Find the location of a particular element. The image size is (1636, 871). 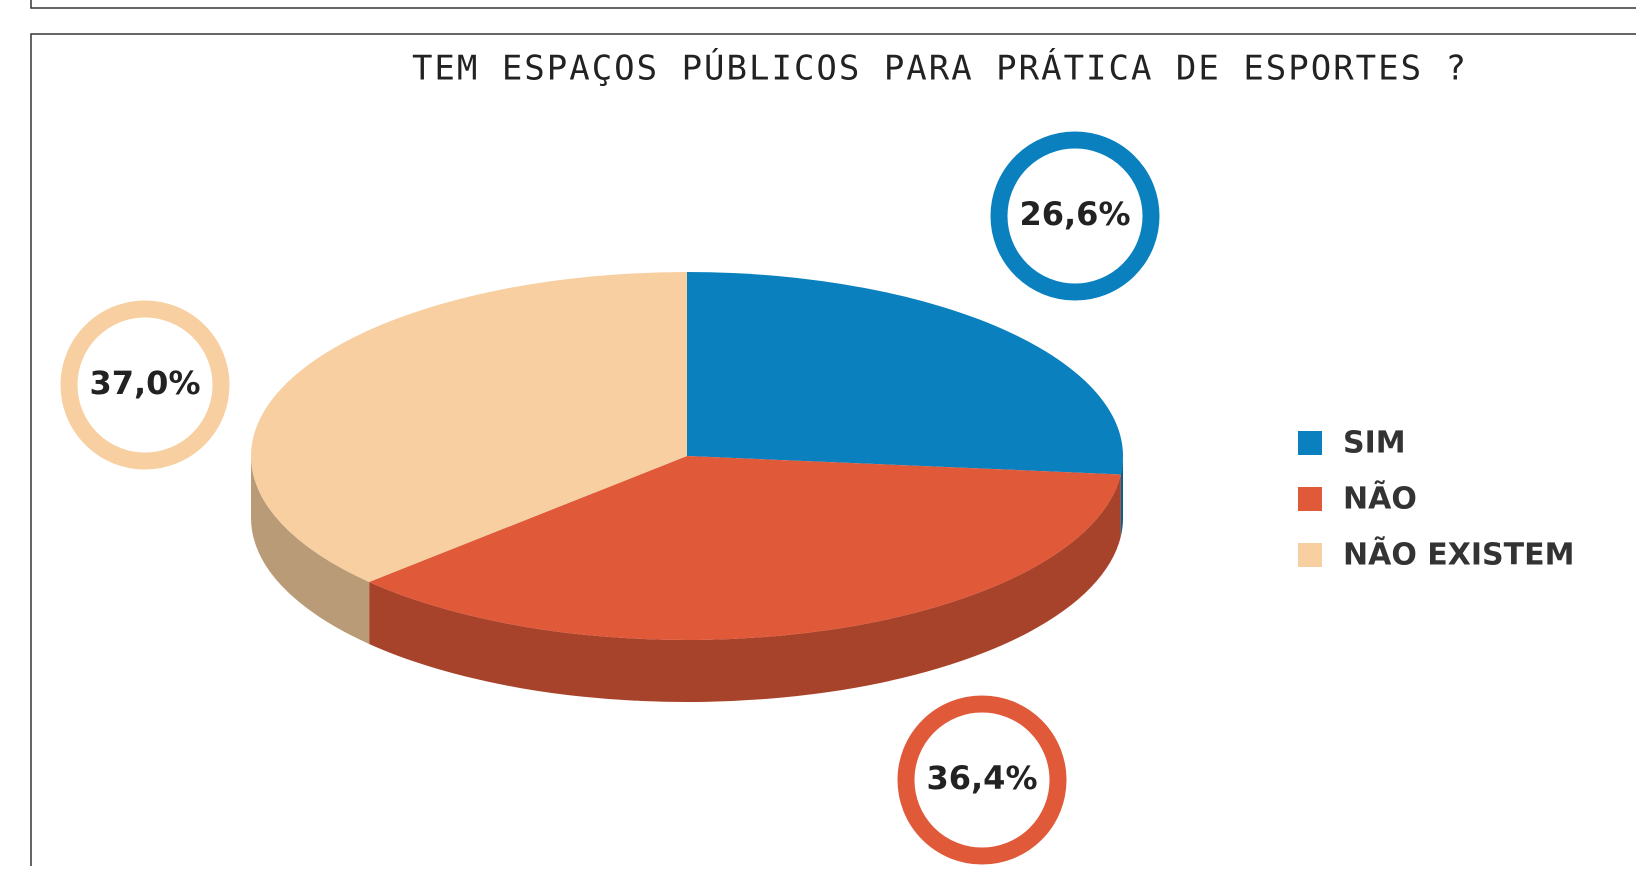

legend-label: NÃO EXISTEM is located at coordinates (1458, 554).